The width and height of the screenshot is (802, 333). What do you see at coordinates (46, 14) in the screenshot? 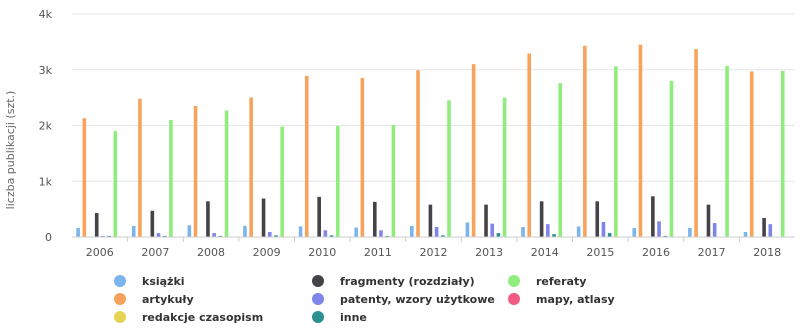
I see `y-tick-label: 4k` at bounding box center [46, 14].